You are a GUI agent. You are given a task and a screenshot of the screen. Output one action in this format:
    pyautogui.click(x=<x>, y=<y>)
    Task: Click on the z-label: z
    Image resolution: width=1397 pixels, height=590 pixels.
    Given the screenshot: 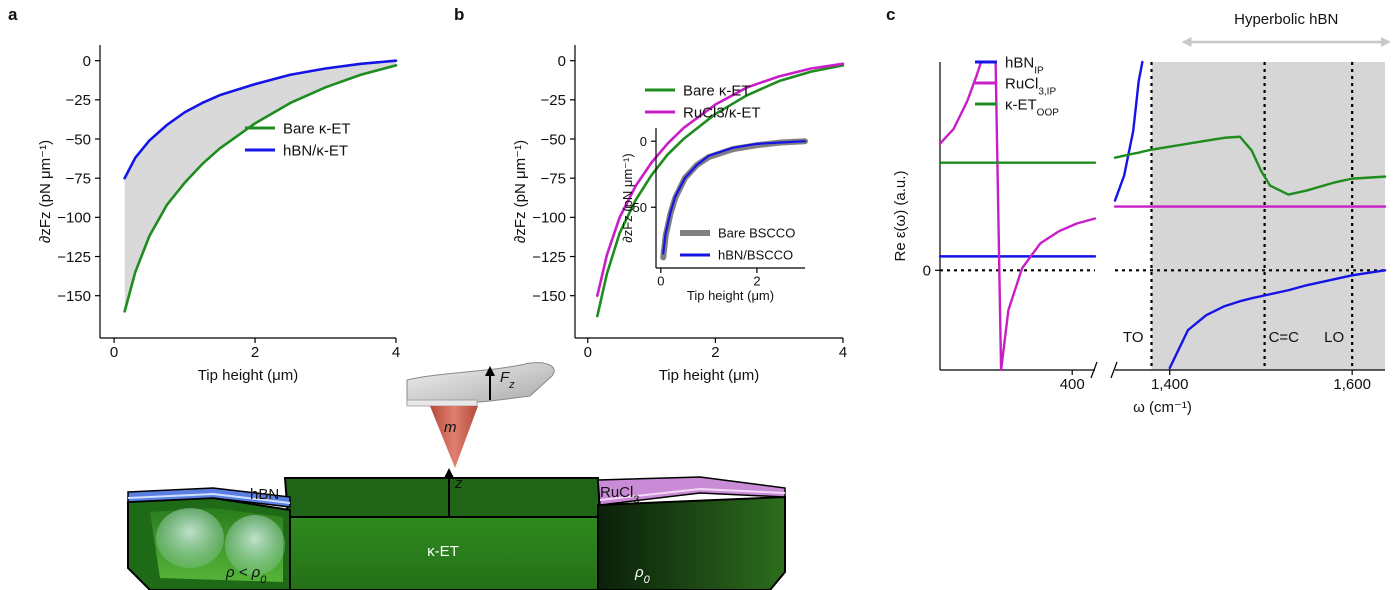 What is the action you would take?
    pyautogui.click(x=458, y=483)
    